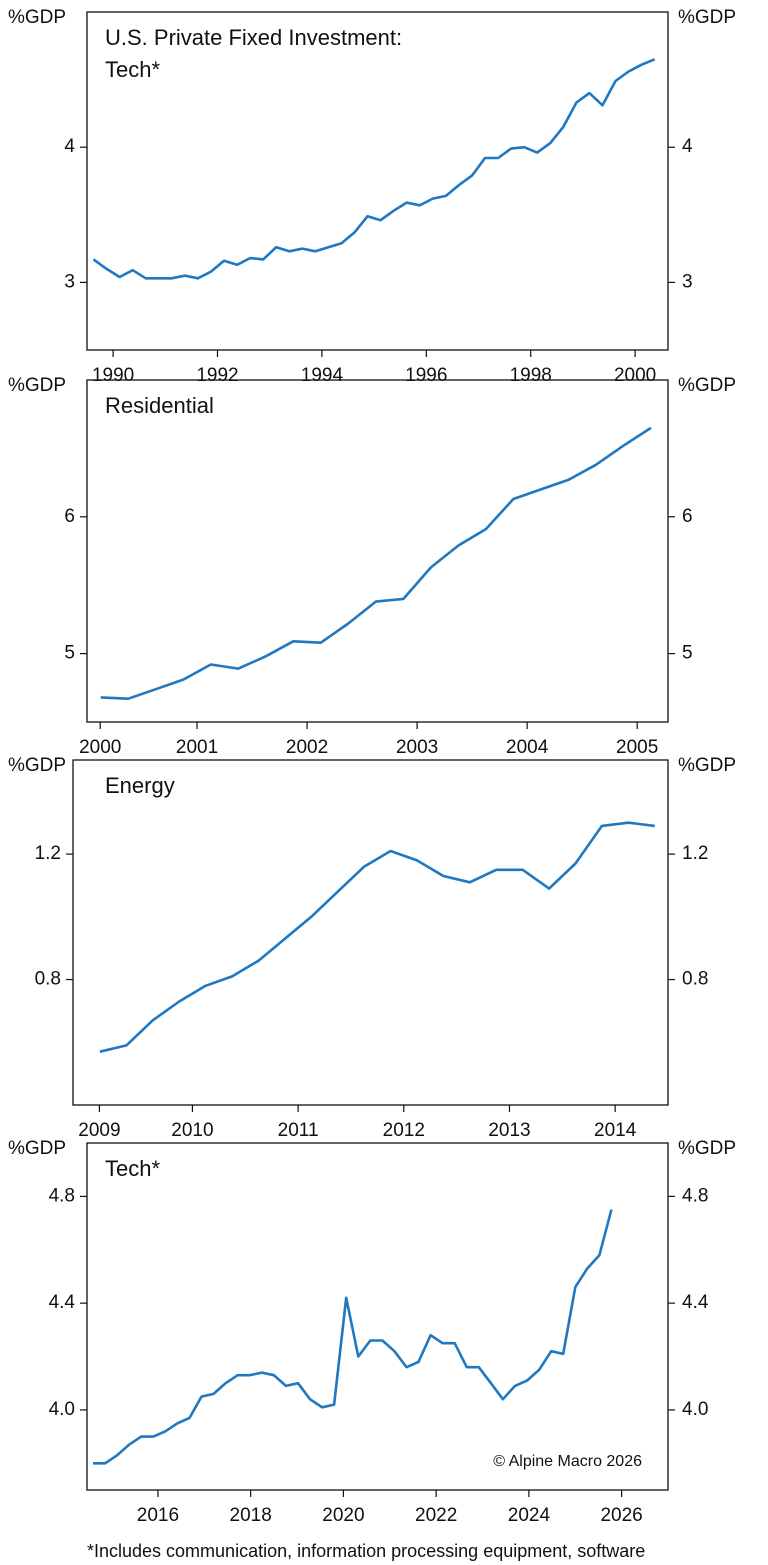 This screenshot has width=768, height=1565. I want to click on x-tick-label: 2024, so click(529, 1515).